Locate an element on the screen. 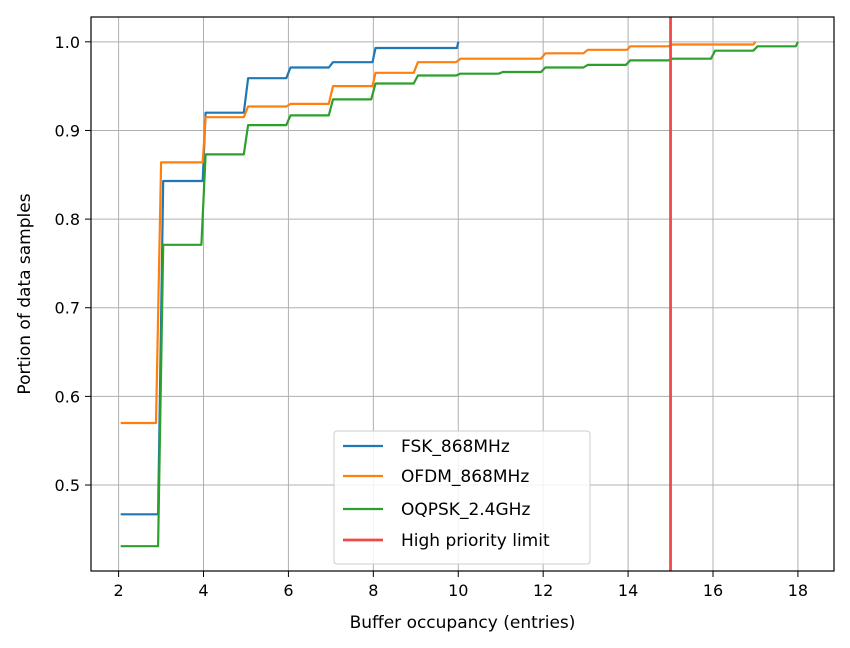 The width and height of the screenshot is (850, 648). legend-label-ofdm: OFDM_868MHz is located at coordinates (465, 477).